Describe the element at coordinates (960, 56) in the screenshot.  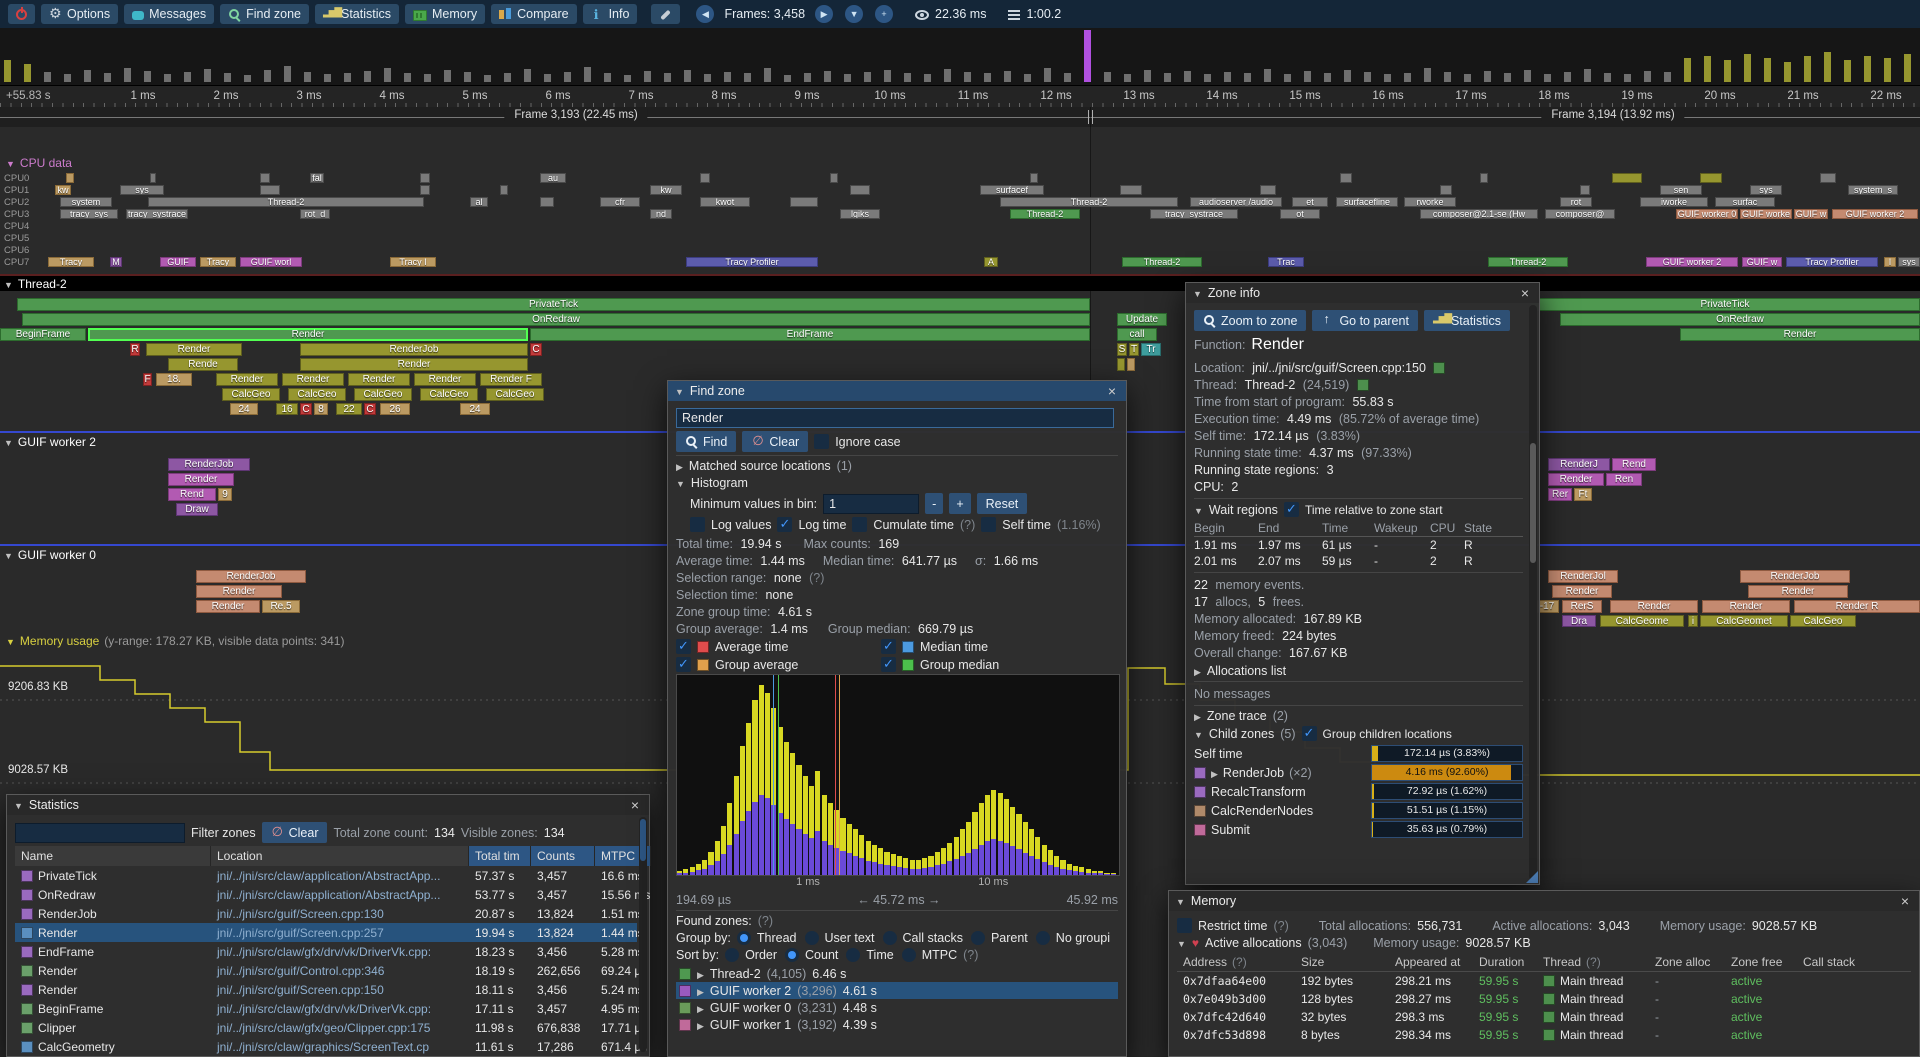
I see `frame-overview-strip` at that location.